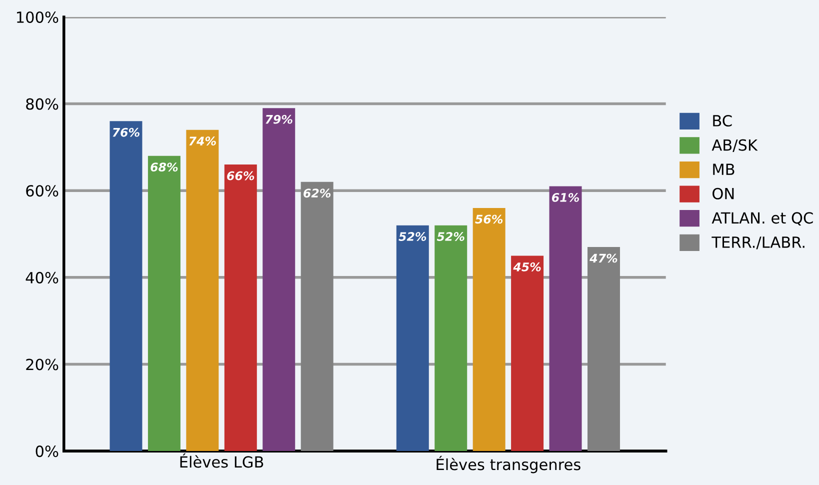 The image size is (819, 485). What do you see at coordinates (317, 193) in the screenshot?
I see `data-label: 62%` at bounding box center [317, 193].